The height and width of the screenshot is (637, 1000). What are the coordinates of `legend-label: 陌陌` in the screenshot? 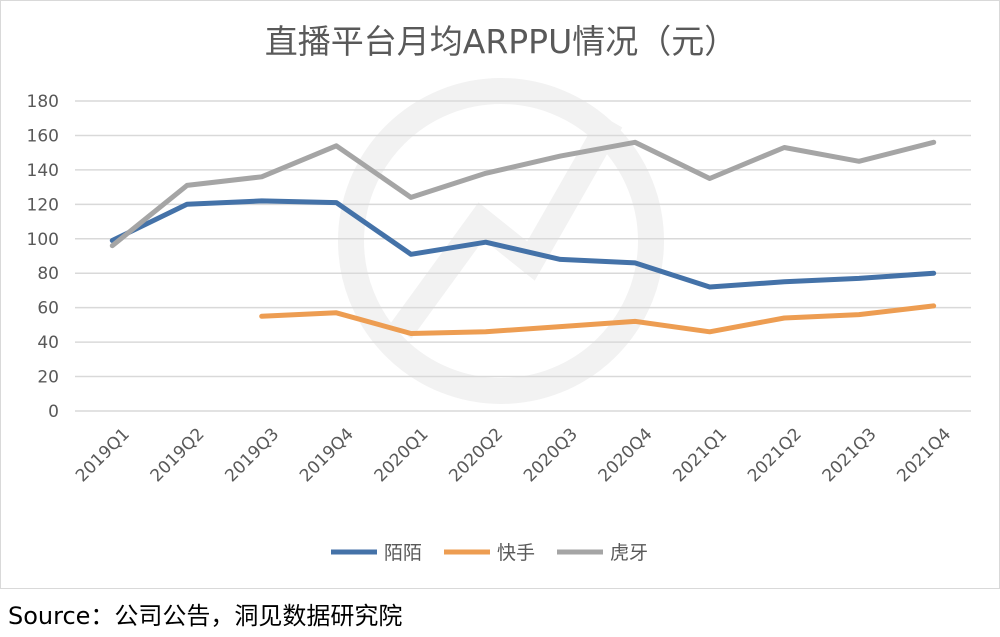 It's located at (403, 553).